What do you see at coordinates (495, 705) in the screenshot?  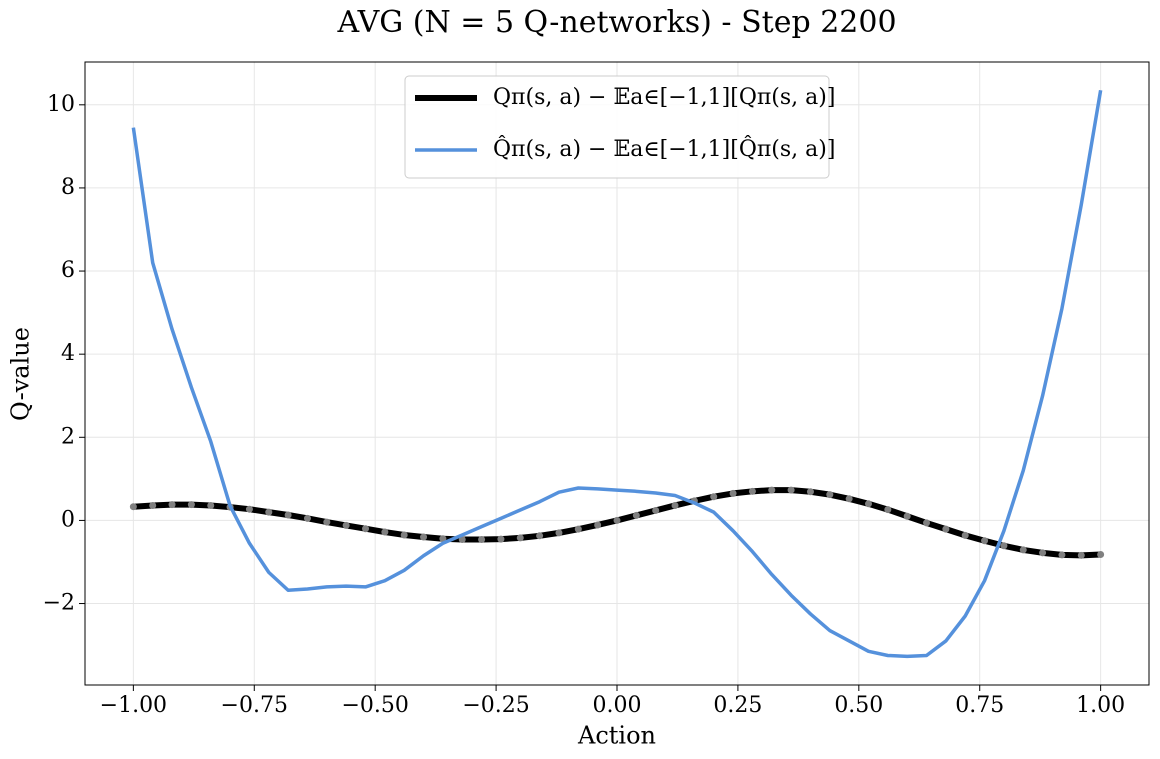 I see `x-tick-label: −0.25` at bounding box center [495, 705].